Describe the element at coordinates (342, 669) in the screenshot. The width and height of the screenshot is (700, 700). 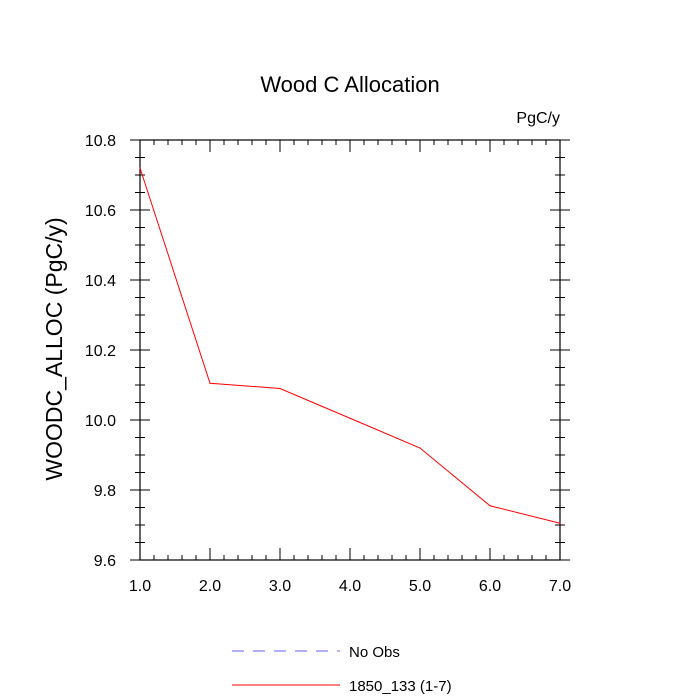
I see `legend: No Obs 1850_133 (1-7)` at that location.